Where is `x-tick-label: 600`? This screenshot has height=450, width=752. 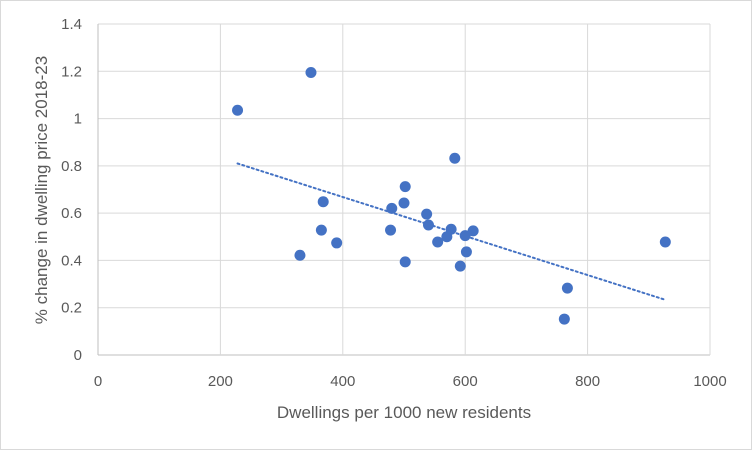 x-tick-label: 600 is located at coordinates (465, 381).